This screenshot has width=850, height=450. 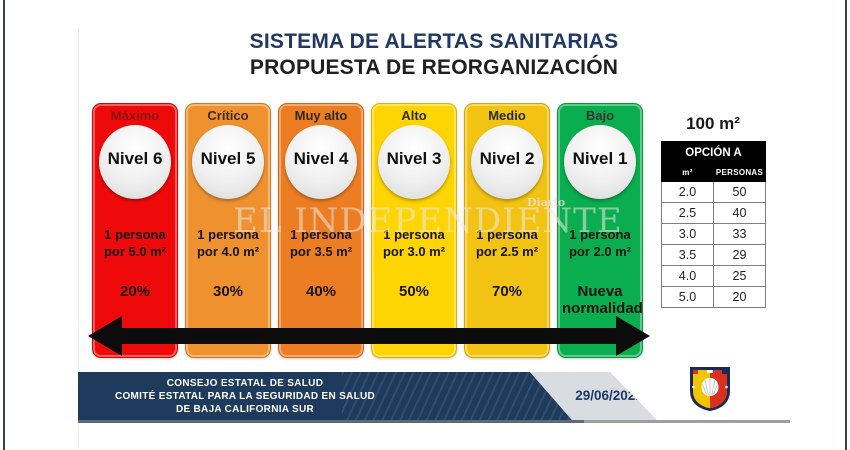 I want to click on alert-column-nivel-3: Alto Nivel 3 1 persona por 3.0 m² 50%, so click(x=414, y=230).